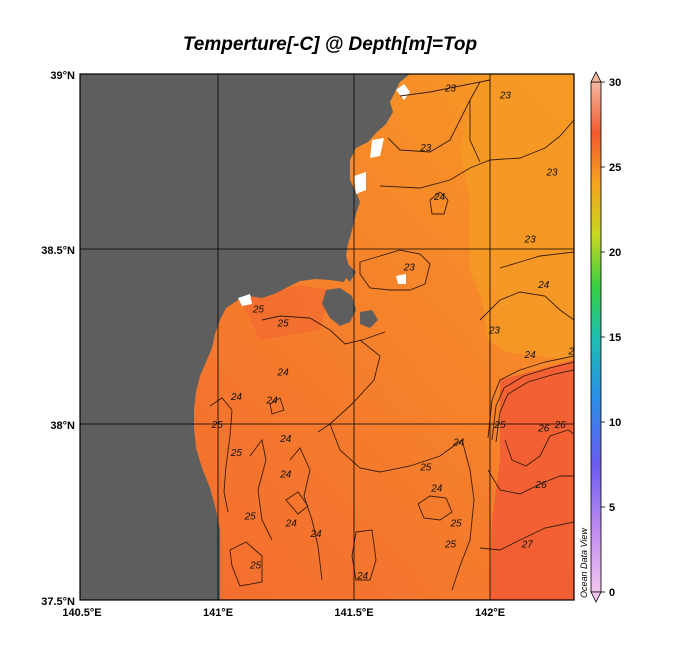 Image resolution: width=684 pixels, height=660 pixels. I want to click on watermark: Ocean Data View, so click(584, 563).